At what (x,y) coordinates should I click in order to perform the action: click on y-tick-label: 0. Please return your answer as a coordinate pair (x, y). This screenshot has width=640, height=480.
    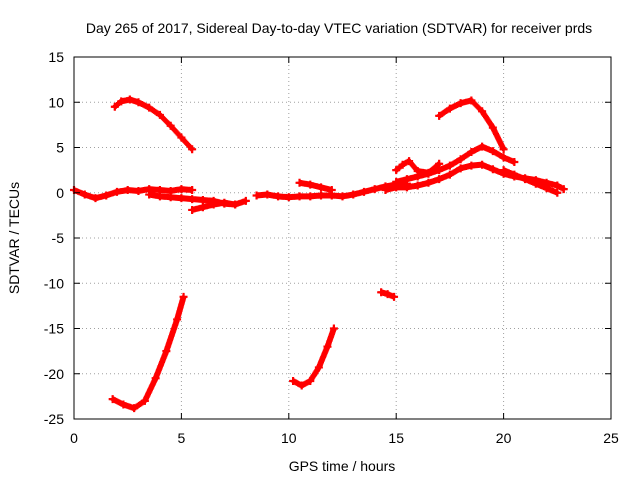
    Looking at the image, I should click on (60, 193).